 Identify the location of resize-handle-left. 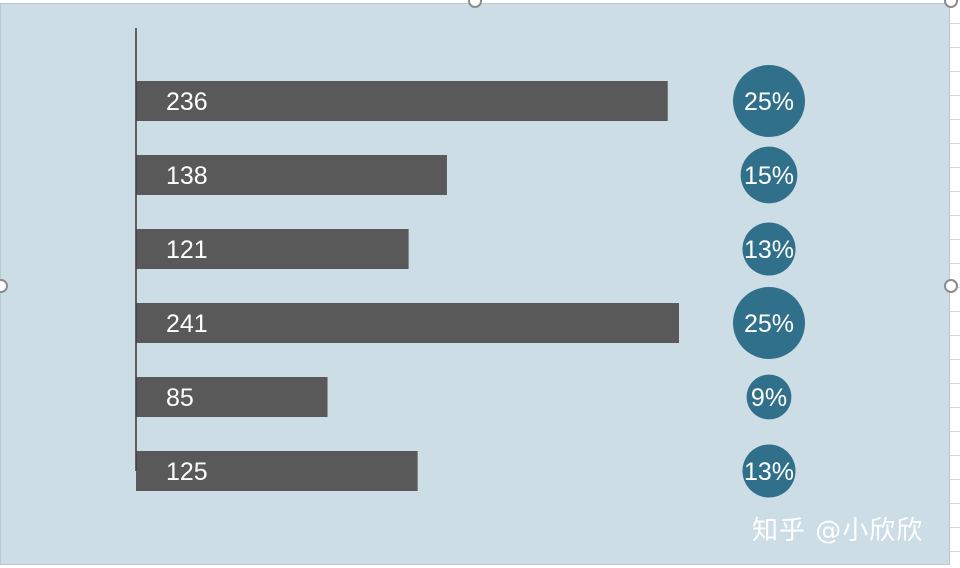
(4, 286).